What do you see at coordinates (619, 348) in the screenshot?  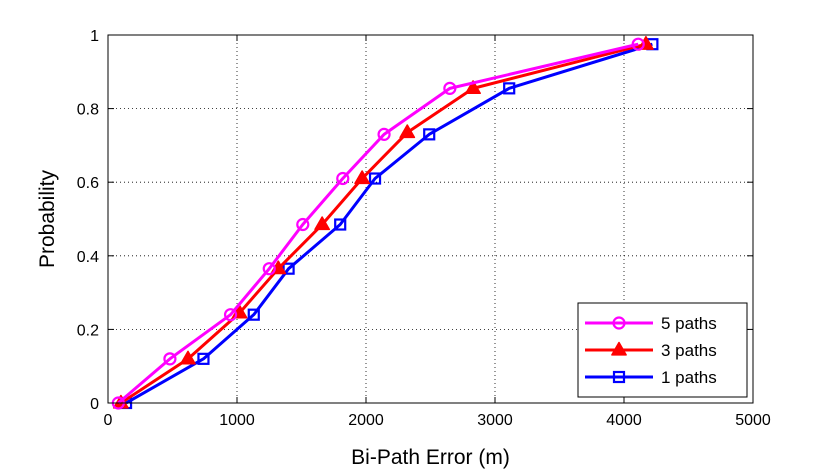 I see `legend-marker-3-paths` at bounding box center [619, 348].